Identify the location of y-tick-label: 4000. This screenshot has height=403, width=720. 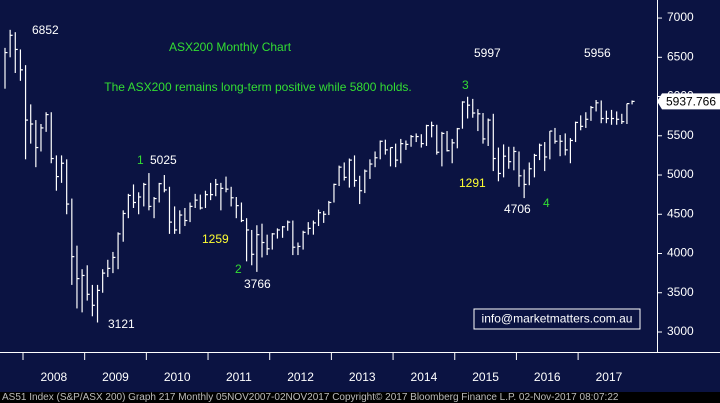
(680, 253).